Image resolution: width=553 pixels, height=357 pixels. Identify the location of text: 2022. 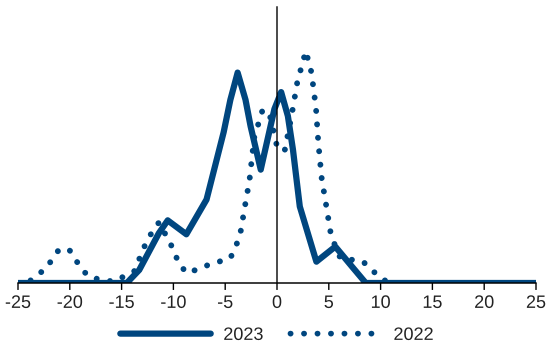
(413, 333).